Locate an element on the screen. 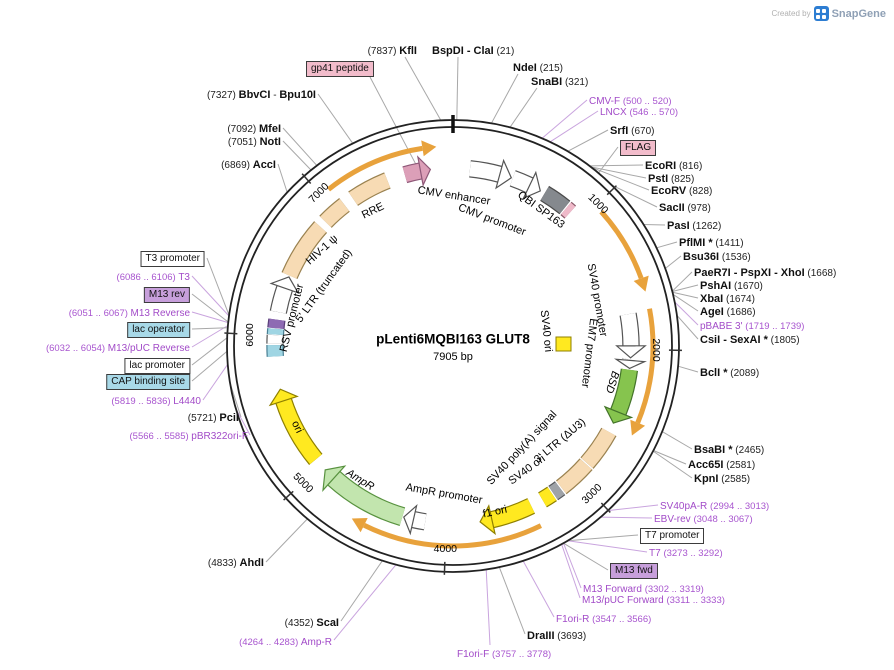  feature-em7-promoter-arrowhead is located at coordinates (630, 364).